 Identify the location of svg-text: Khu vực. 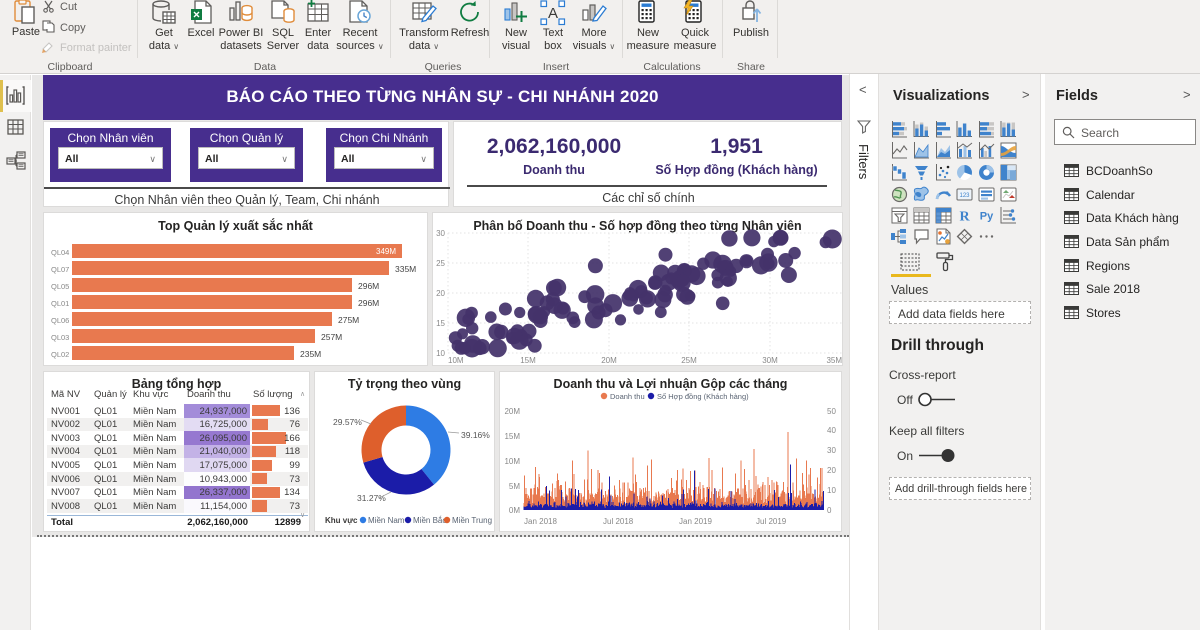
(341, 520).